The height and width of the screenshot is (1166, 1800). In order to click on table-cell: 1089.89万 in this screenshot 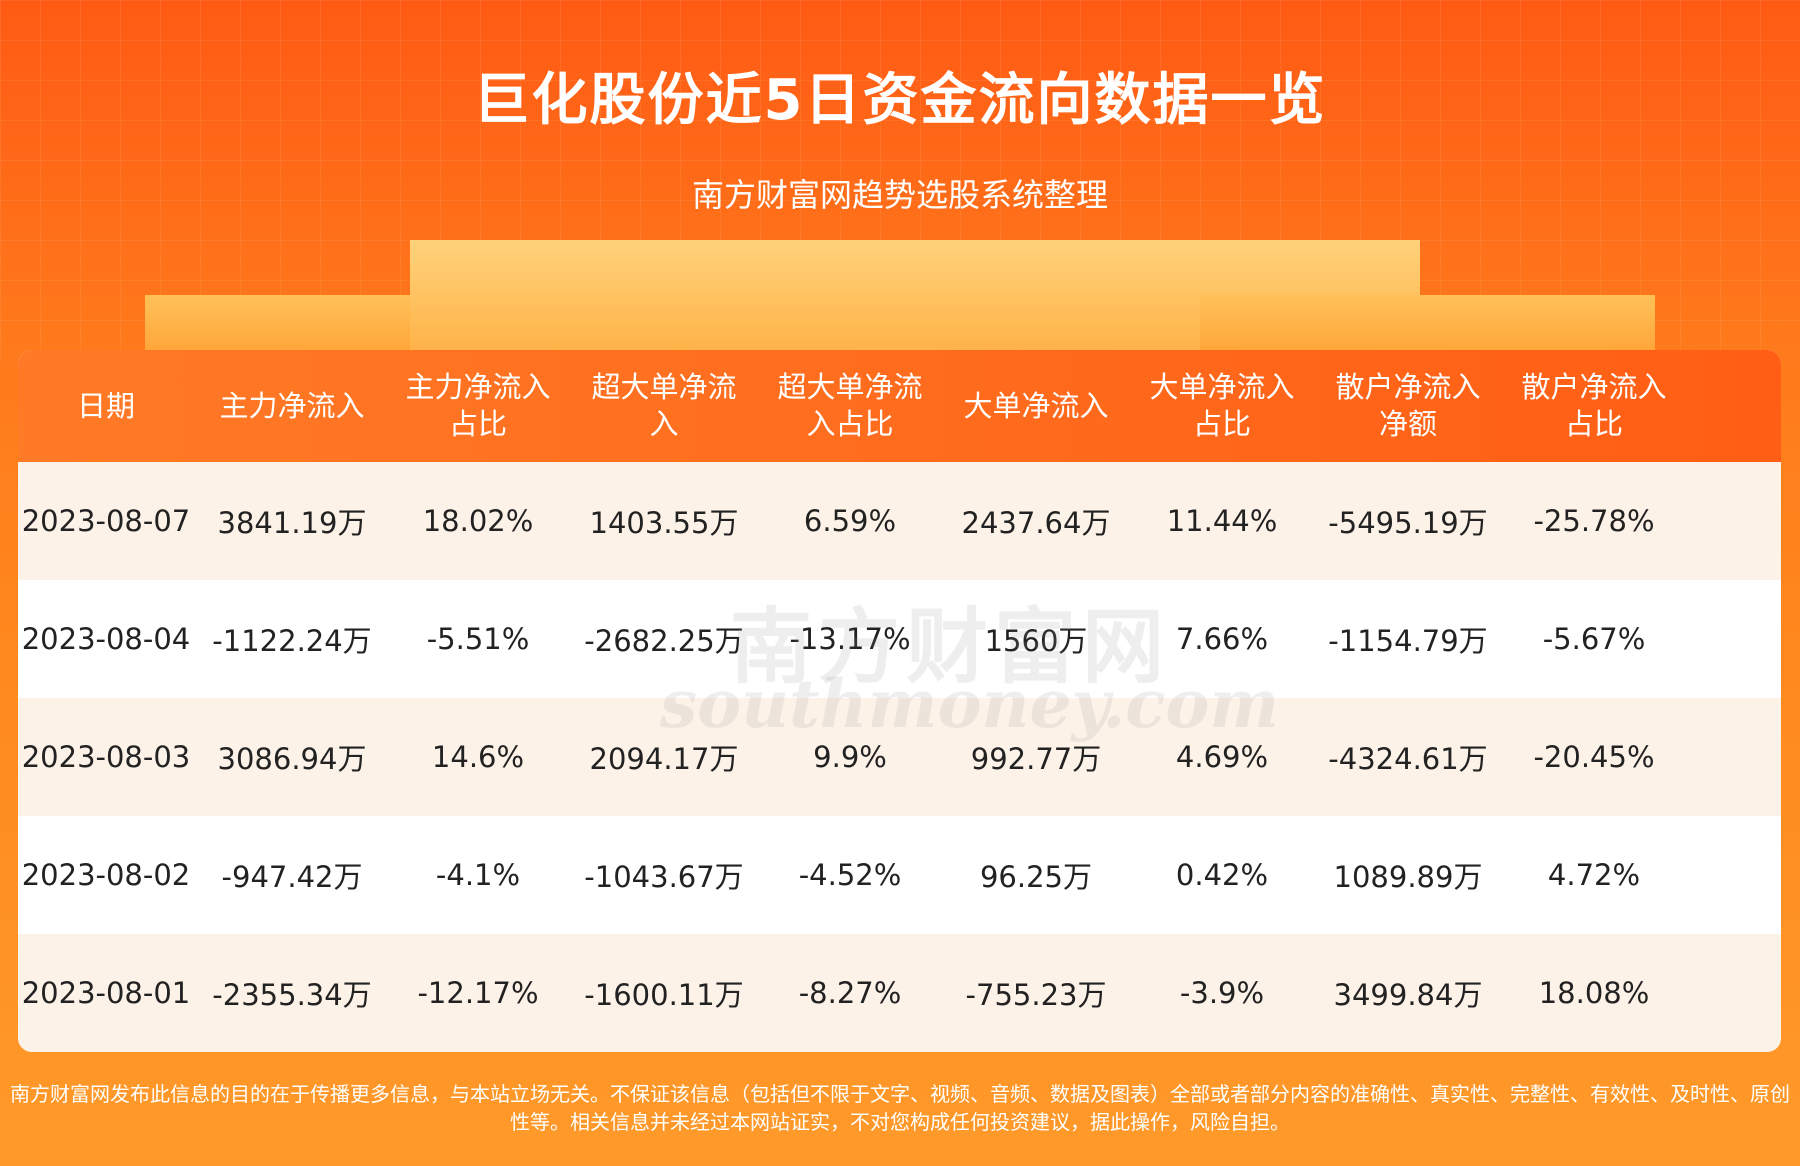, I will do `click(1408, 877)`.